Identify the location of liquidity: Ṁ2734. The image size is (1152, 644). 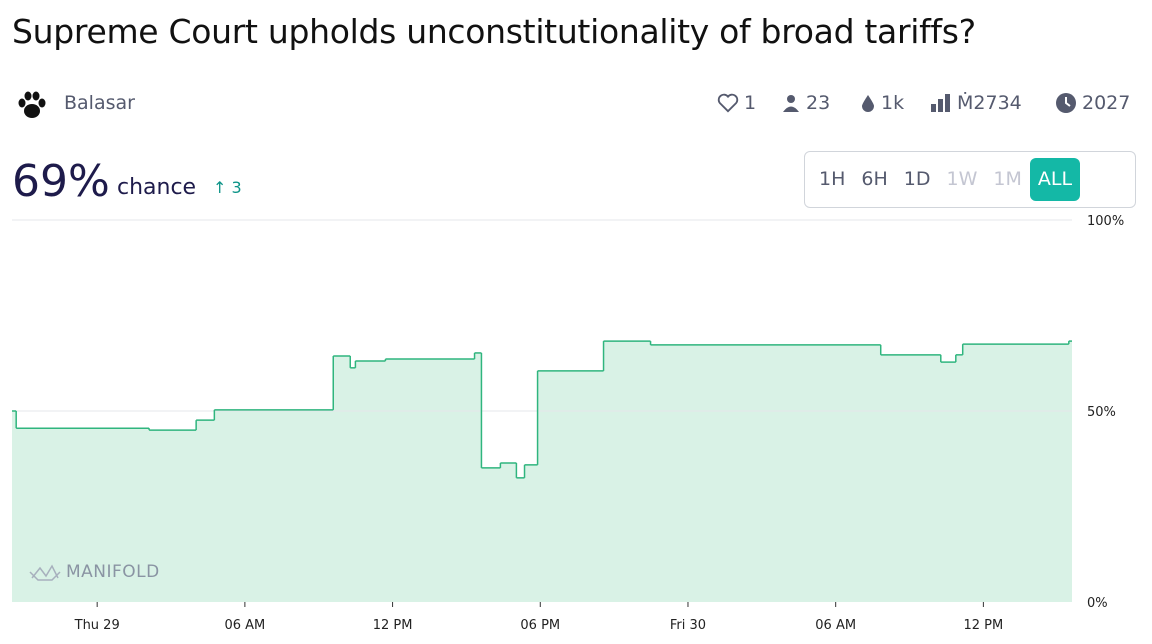
(976, 103).